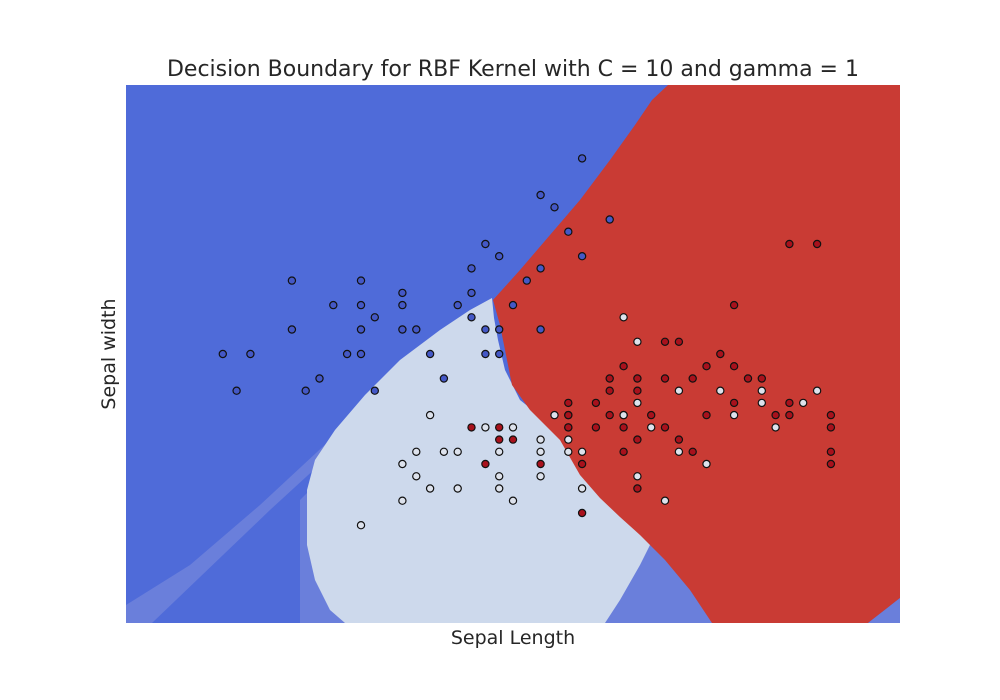 The height and width of the screenshot is (700, 1000). Describe the element at coordinates (513, 638) in the screenshot. I see `x-axis-label: Sepal Length` at that location.